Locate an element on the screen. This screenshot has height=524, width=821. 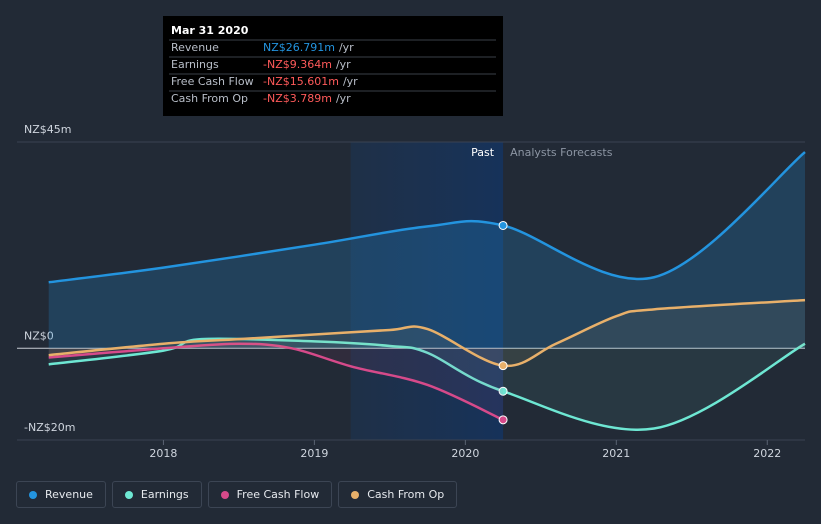
legend-item: Revenue is located at coordinates (61, 494).